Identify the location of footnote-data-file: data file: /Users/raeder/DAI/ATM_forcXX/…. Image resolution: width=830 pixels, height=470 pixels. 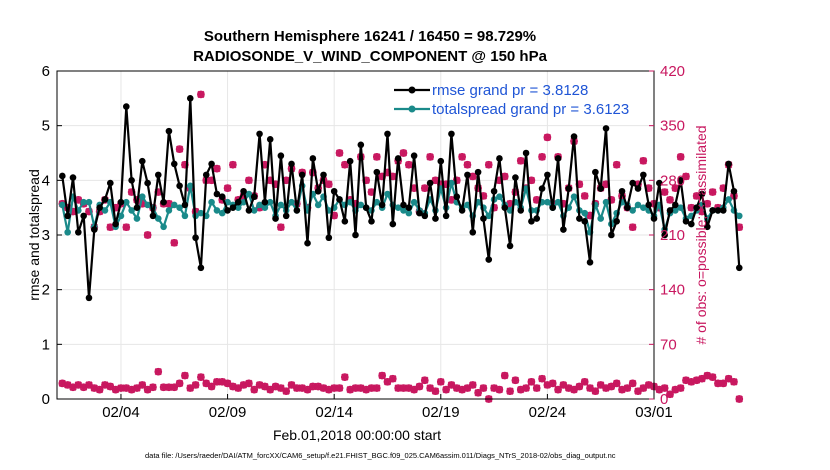
(380, 455).